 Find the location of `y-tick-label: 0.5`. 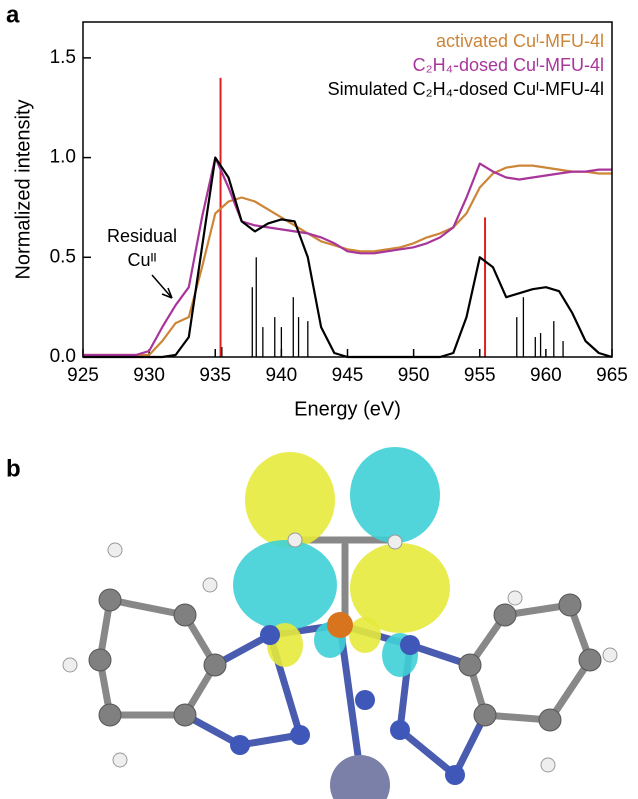

y-tick-label: 0.5 is located at coordinates (63, 256).